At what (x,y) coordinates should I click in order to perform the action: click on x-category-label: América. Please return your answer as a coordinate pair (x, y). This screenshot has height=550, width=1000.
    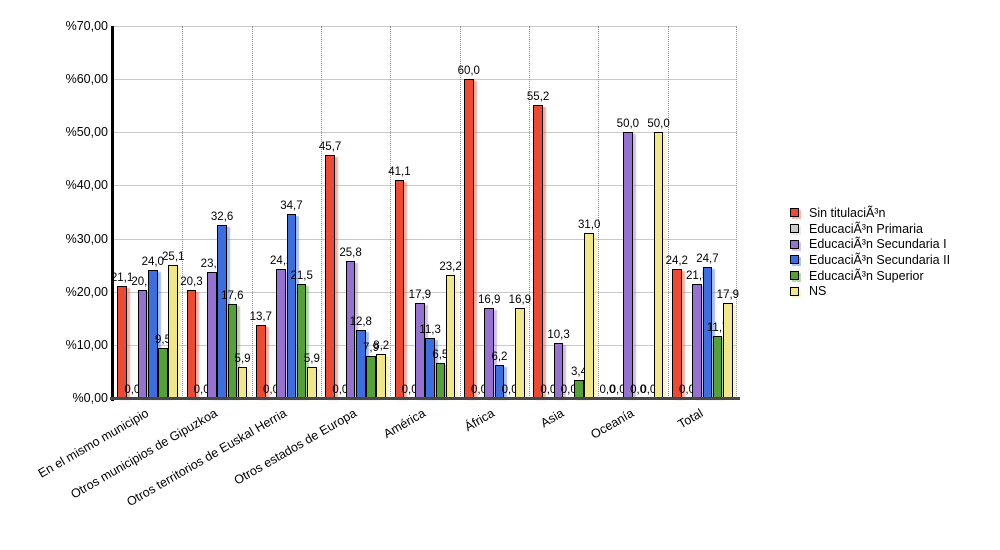
    Looking at the image, I should click on (404, 424).